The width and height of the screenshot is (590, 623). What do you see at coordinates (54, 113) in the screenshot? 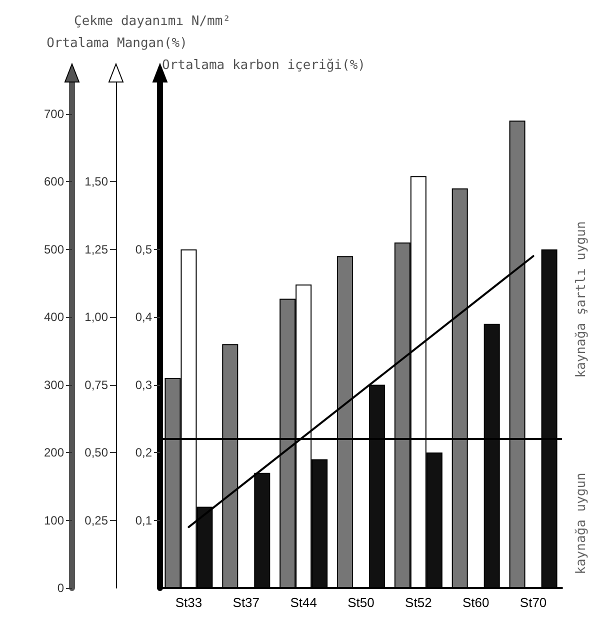
I see `y3-tick-label: 700` at bounding box center [54, 113].